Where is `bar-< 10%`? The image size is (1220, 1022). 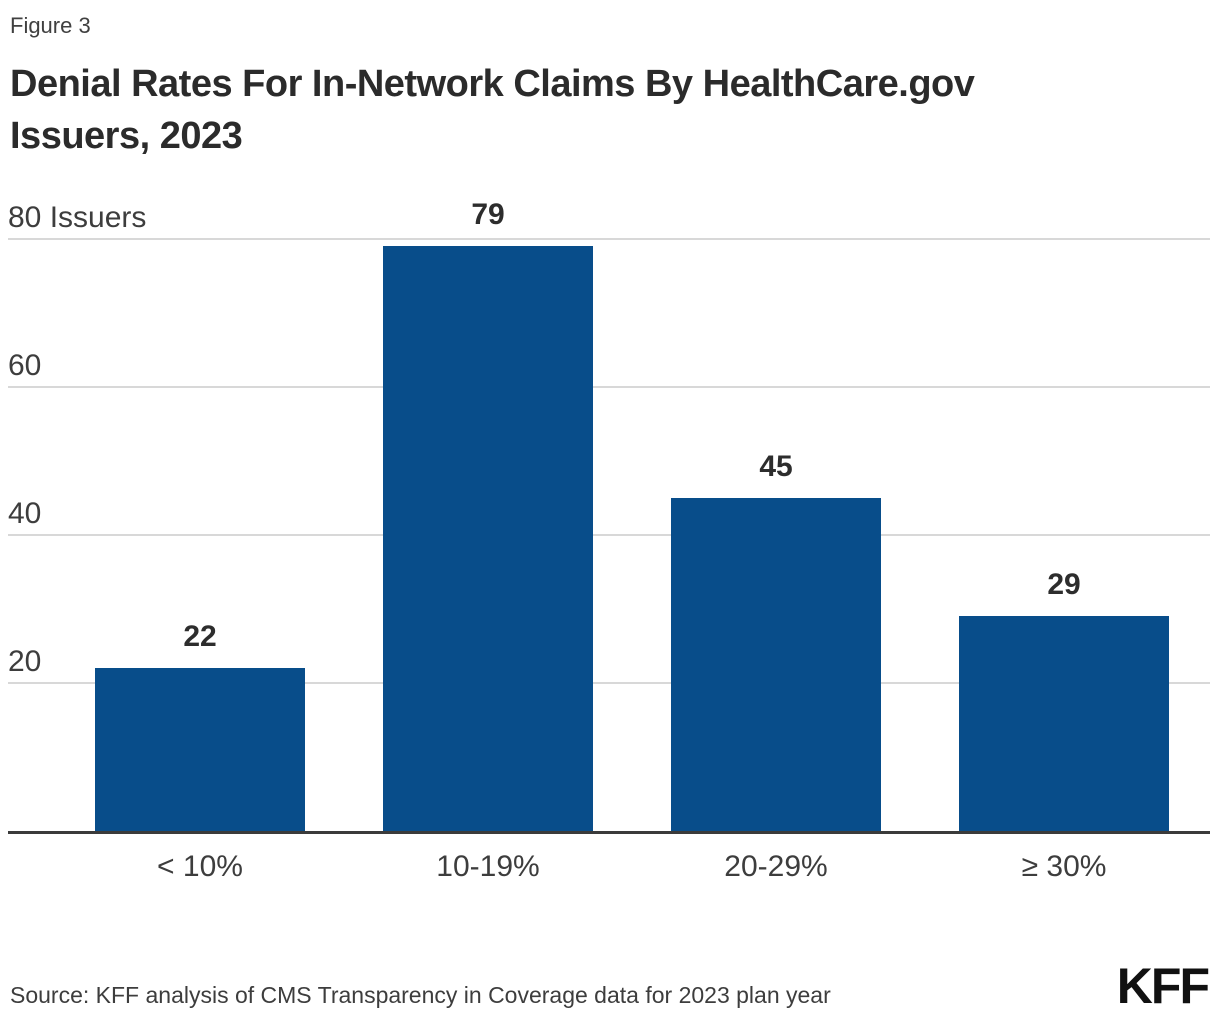 bar-< 10% is located at coordinates (200, 749).